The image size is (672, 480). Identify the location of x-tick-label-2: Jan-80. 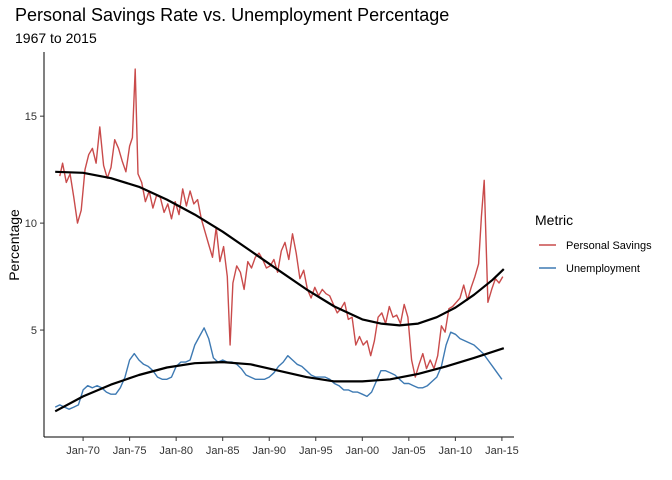
(176, 451).